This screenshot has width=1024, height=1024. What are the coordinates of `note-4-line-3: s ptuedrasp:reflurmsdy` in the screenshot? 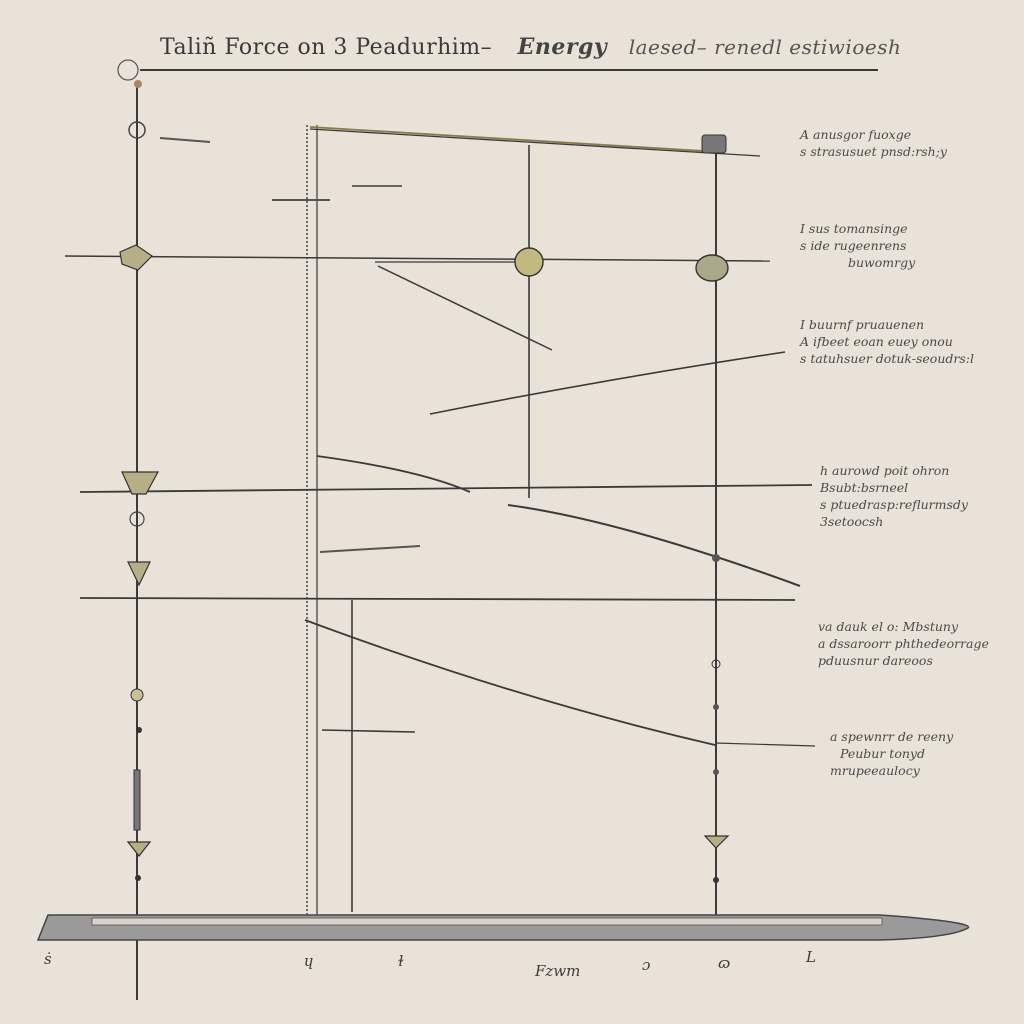 It's located at (894, 504).